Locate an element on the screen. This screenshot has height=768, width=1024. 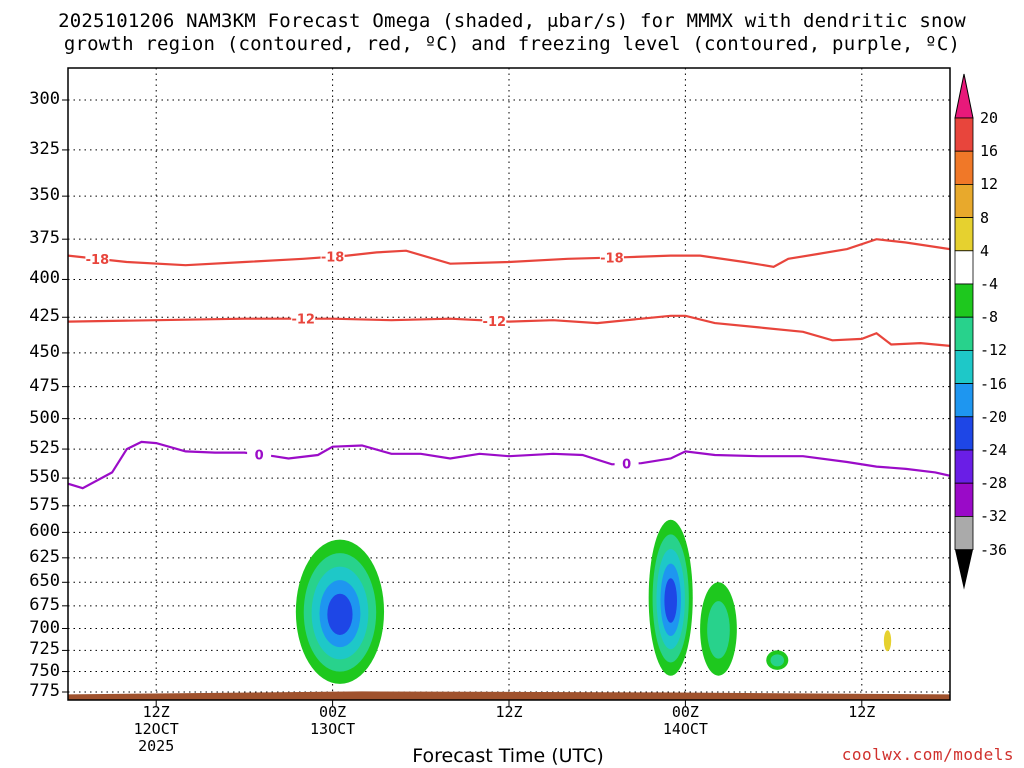
y-tick-label: 675 is located at coordinates (44, 604).